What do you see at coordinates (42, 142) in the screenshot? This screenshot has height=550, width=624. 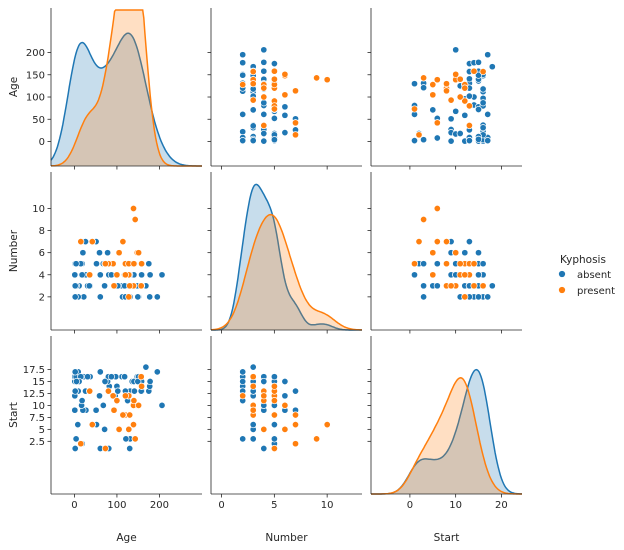 I see `y-tick-label: 0` at bounding box center [42, 142].